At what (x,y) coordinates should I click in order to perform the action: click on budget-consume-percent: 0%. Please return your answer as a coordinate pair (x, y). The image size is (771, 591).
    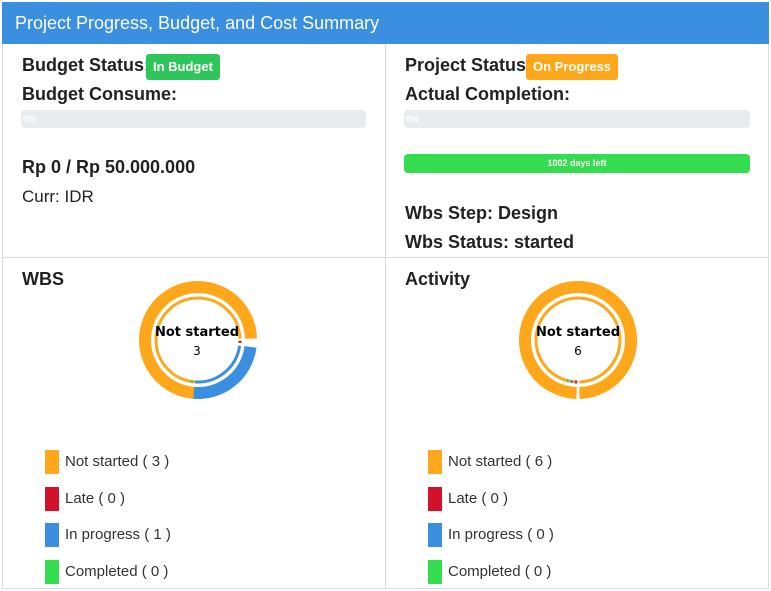
    Looking at the image, I should click on (30, 119).